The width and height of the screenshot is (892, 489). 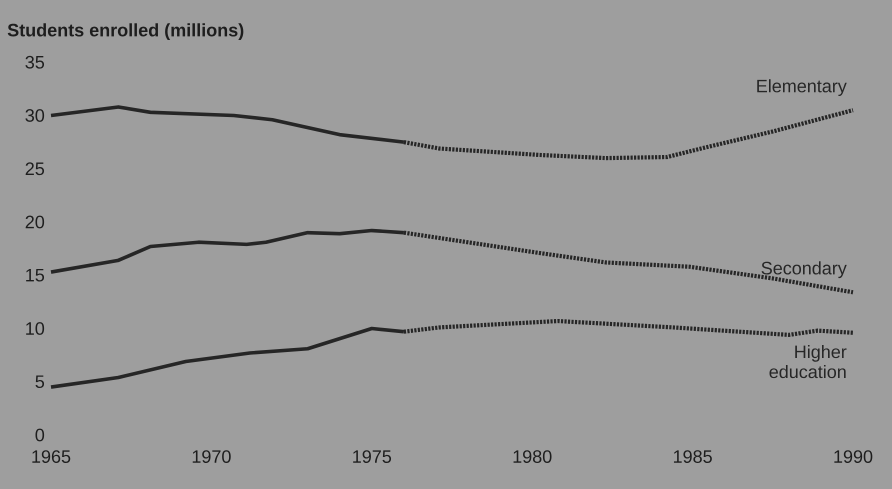 What do you see at coordinates (126, 31) in the screenshot?
I see `y-axis-title: Students enrolled (millions)` at bounding box center [126, 31].